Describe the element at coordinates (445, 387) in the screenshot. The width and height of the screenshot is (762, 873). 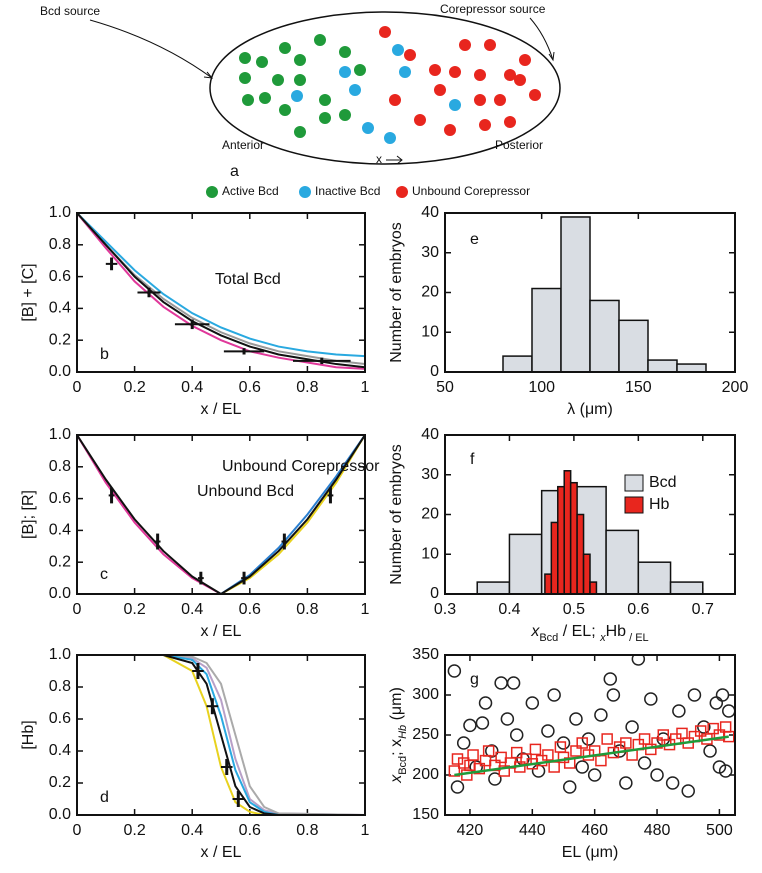
I see `x-tick-label: 50` at that location.